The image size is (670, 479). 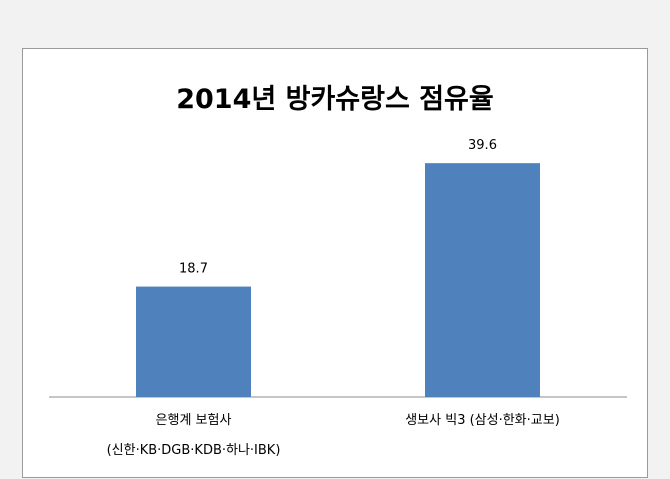 What do you see at coordinates (194, 450) in the screenshot?
I see `category-label-0-1: (신한·KB·DGB·KDB·하나·IBK)` at bounding box center [194, 450].